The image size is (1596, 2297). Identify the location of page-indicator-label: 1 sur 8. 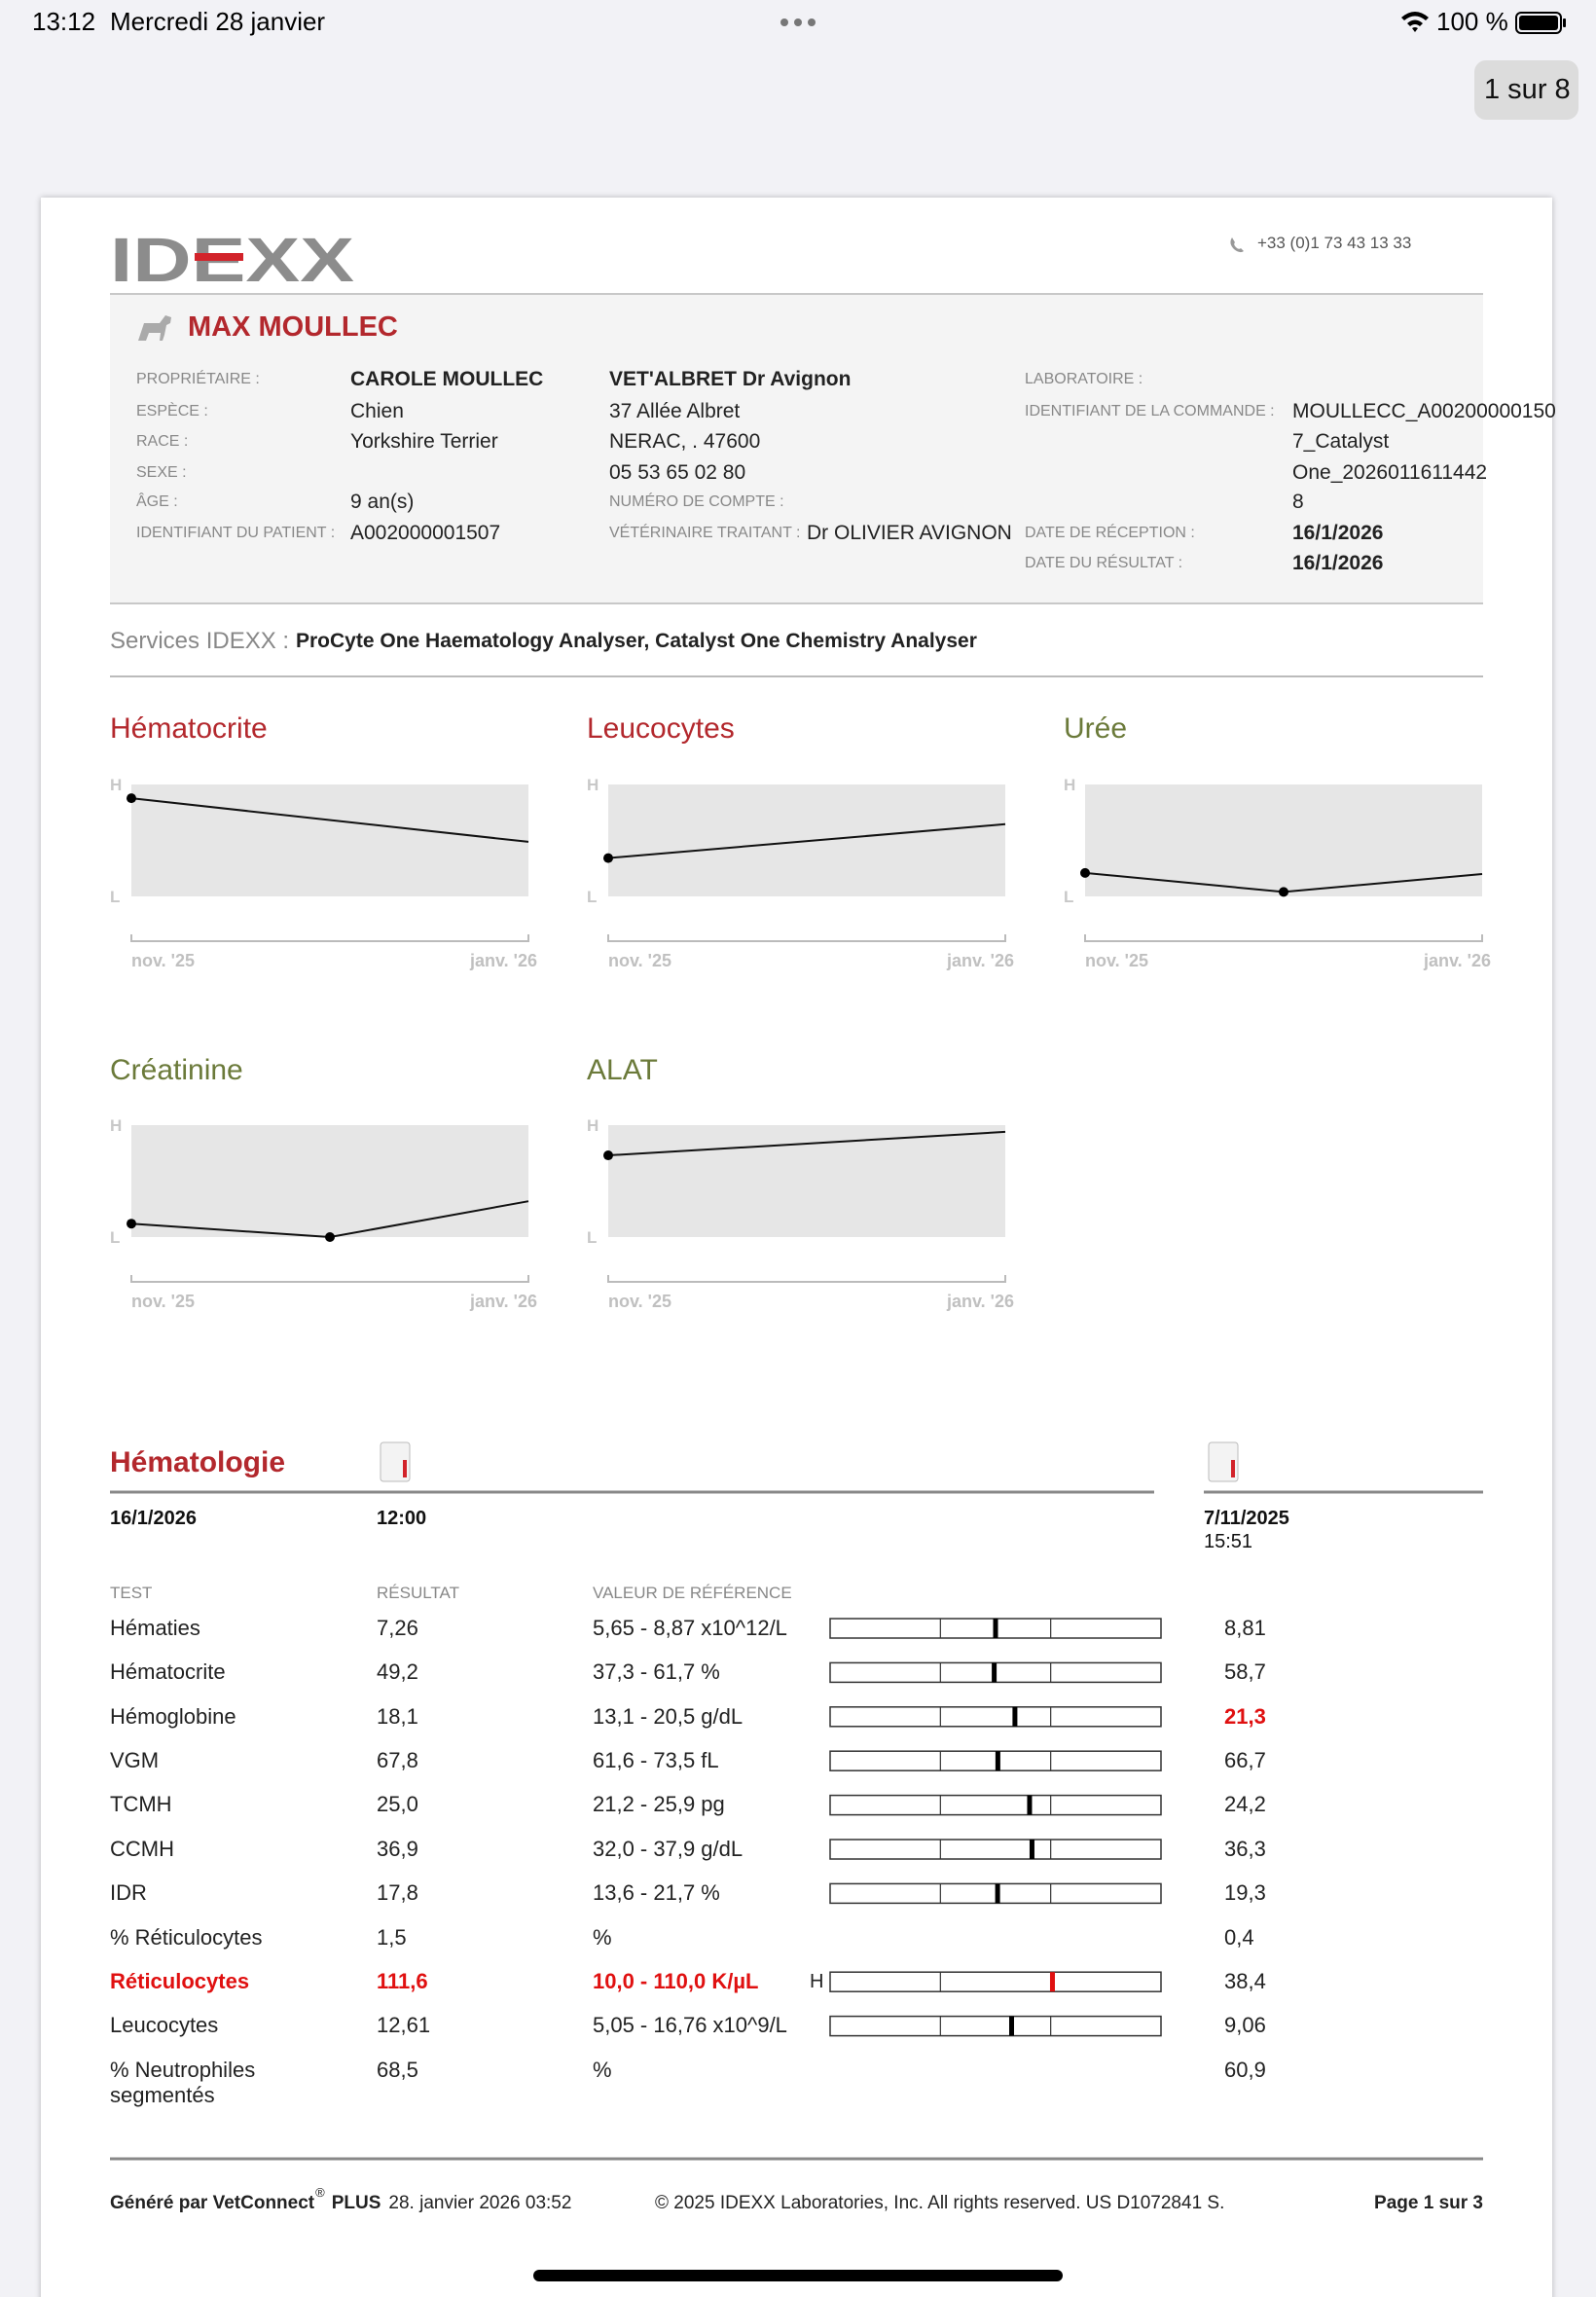
(1528, 89).